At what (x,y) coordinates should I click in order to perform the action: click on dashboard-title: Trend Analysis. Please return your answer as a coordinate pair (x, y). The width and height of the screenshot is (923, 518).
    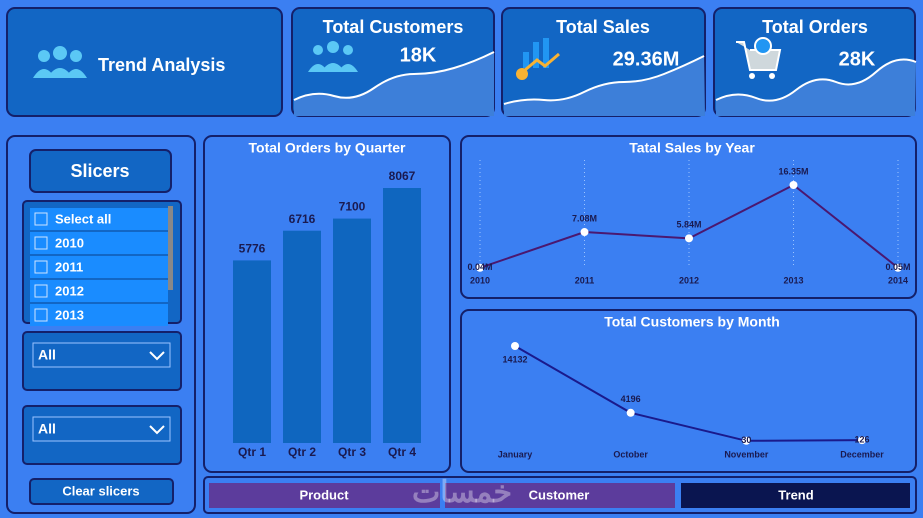
    Looking at the image, I should click on (161, 65).